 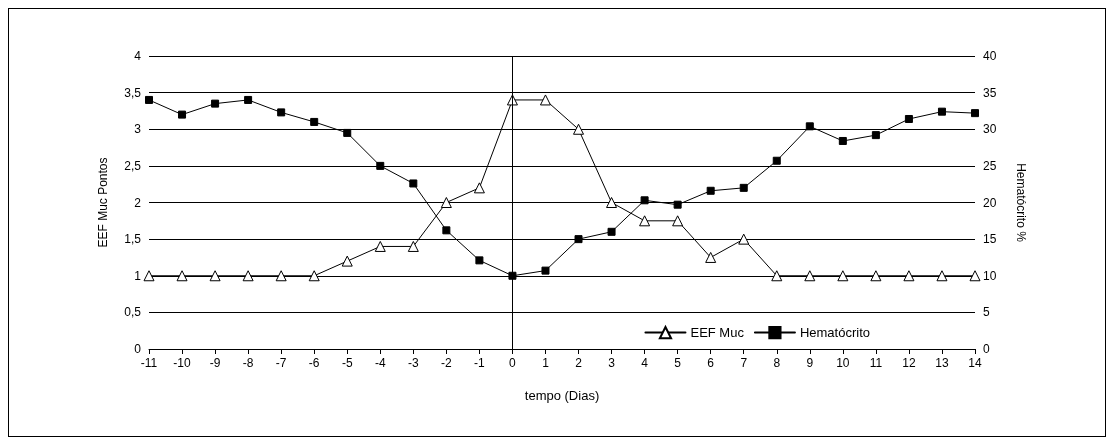 I want to click on x-tick-label: 4, so click(x=645, y=363).